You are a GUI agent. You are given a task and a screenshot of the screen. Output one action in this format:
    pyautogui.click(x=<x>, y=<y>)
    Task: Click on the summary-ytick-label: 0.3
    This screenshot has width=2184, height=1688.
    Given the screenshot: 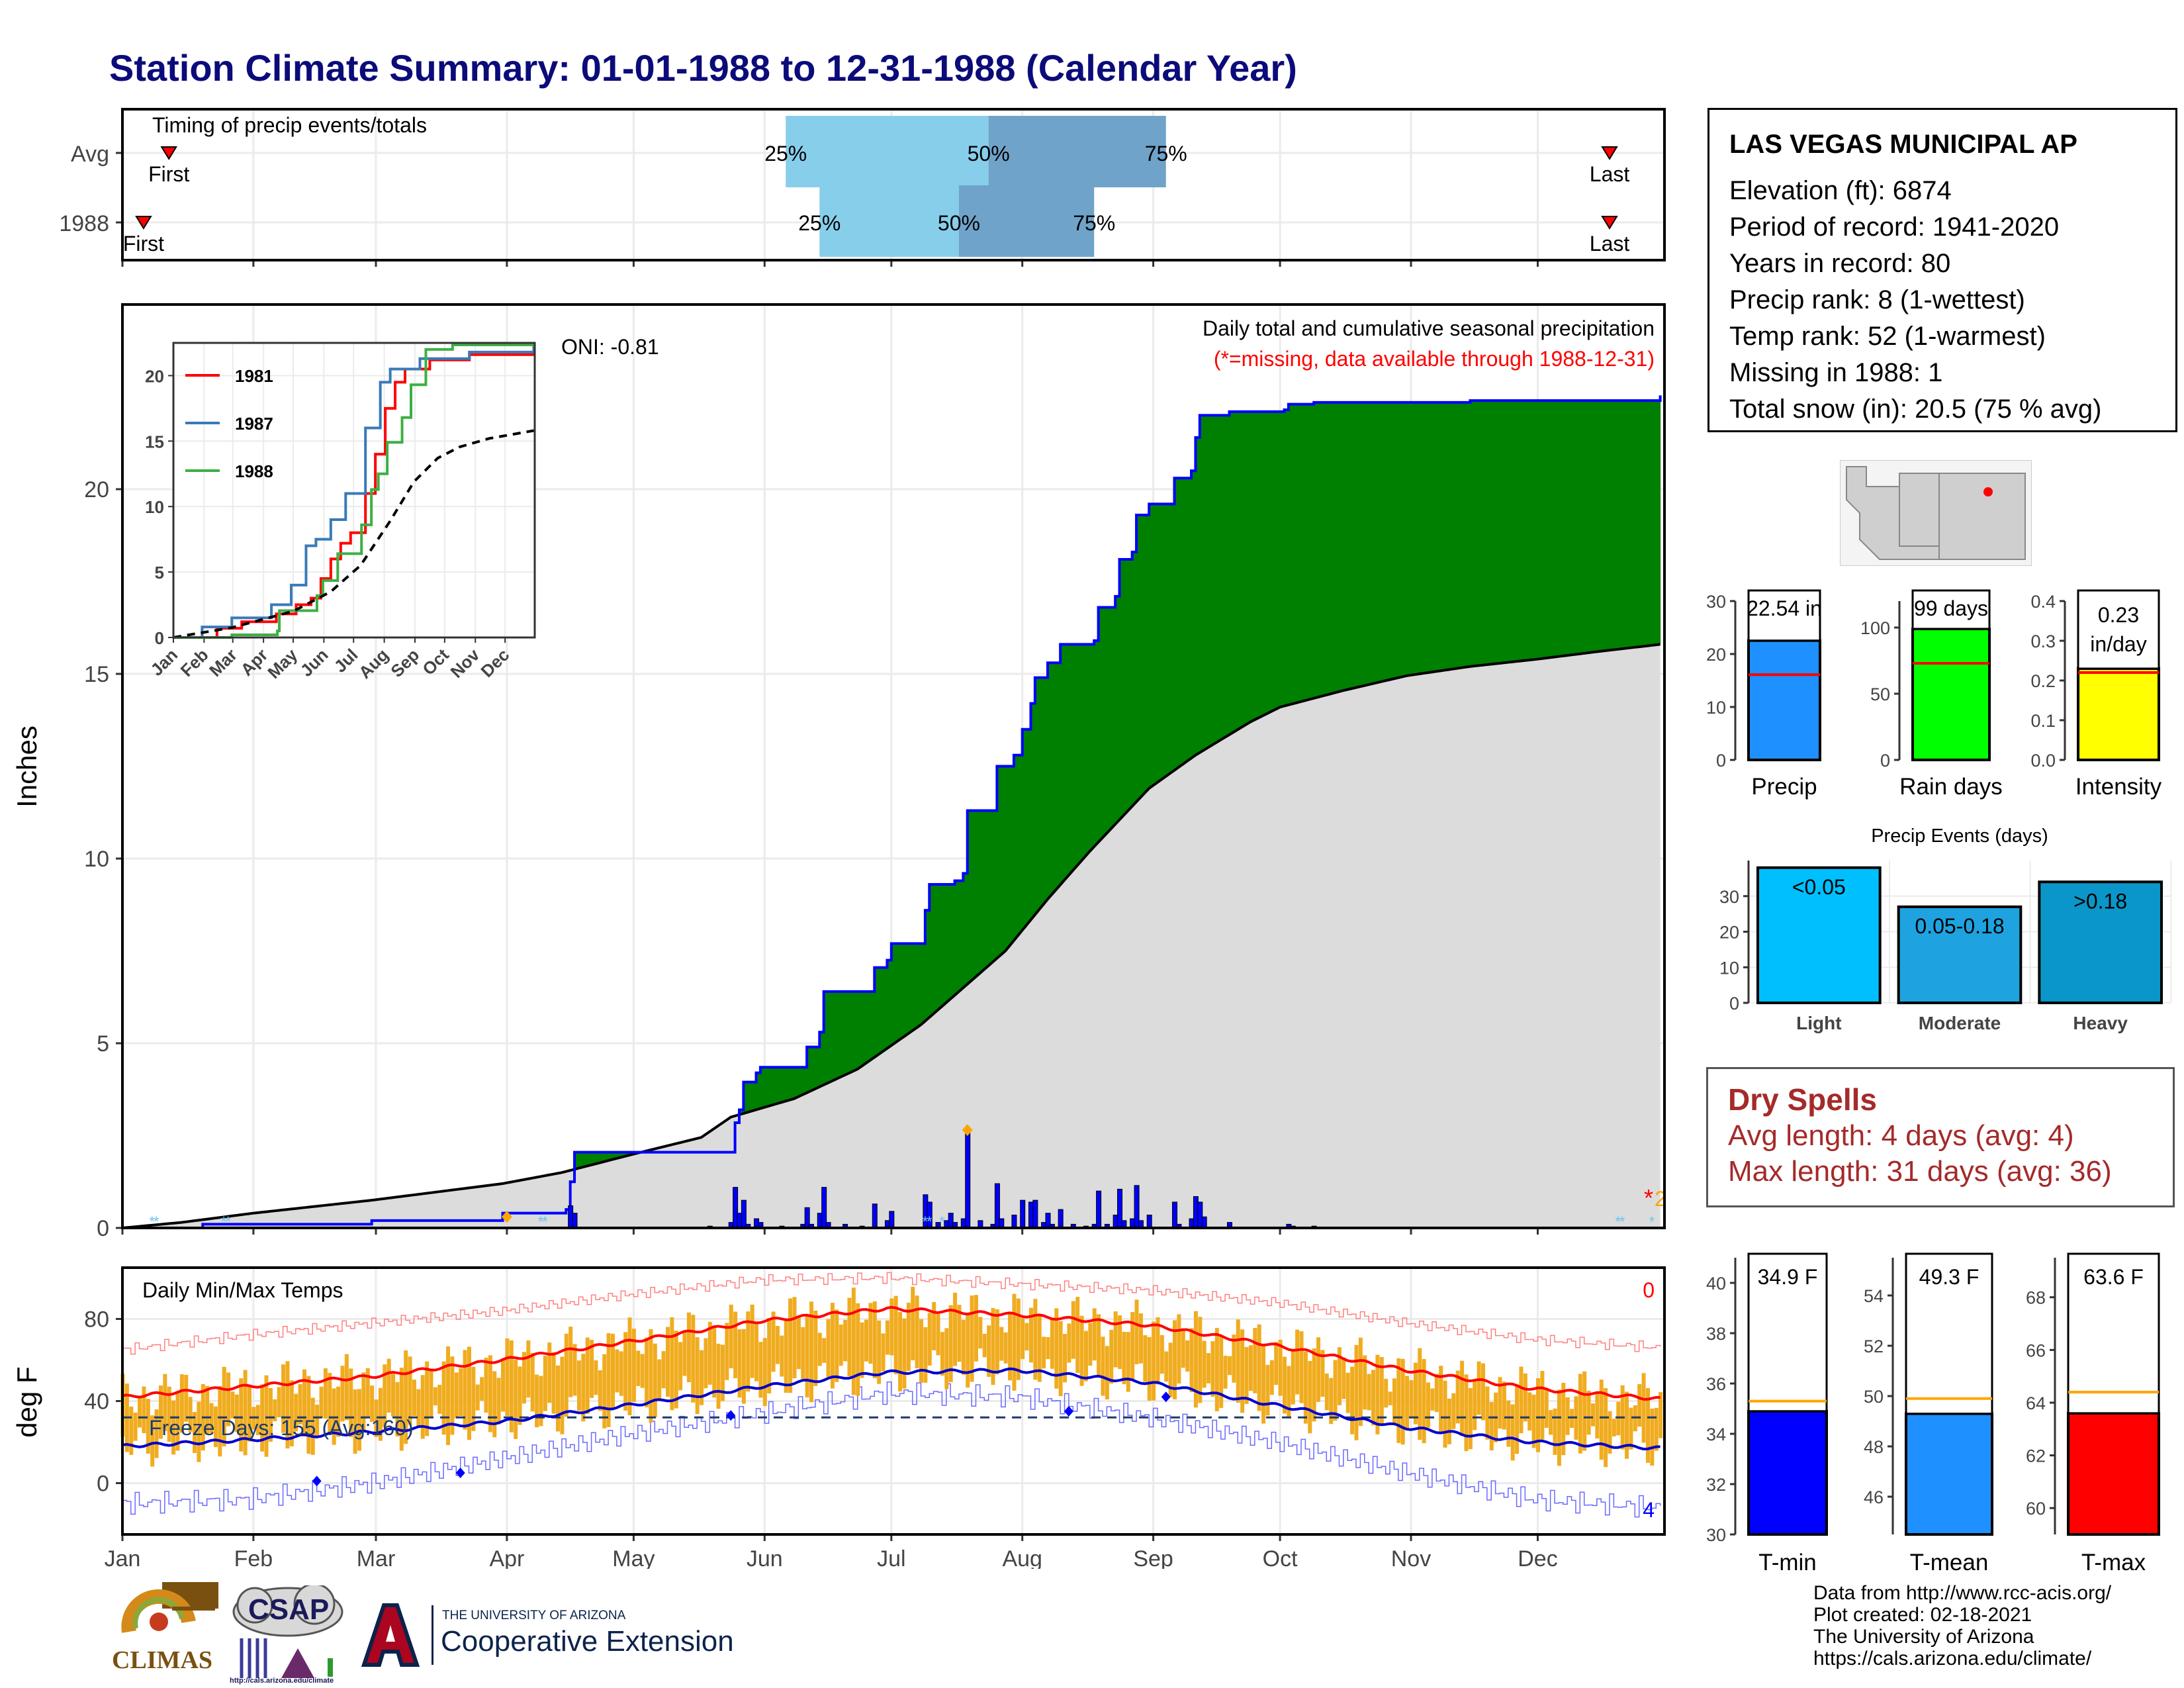 What is the action you would take?
    pyautogui.click(x=2043, y=641)
    